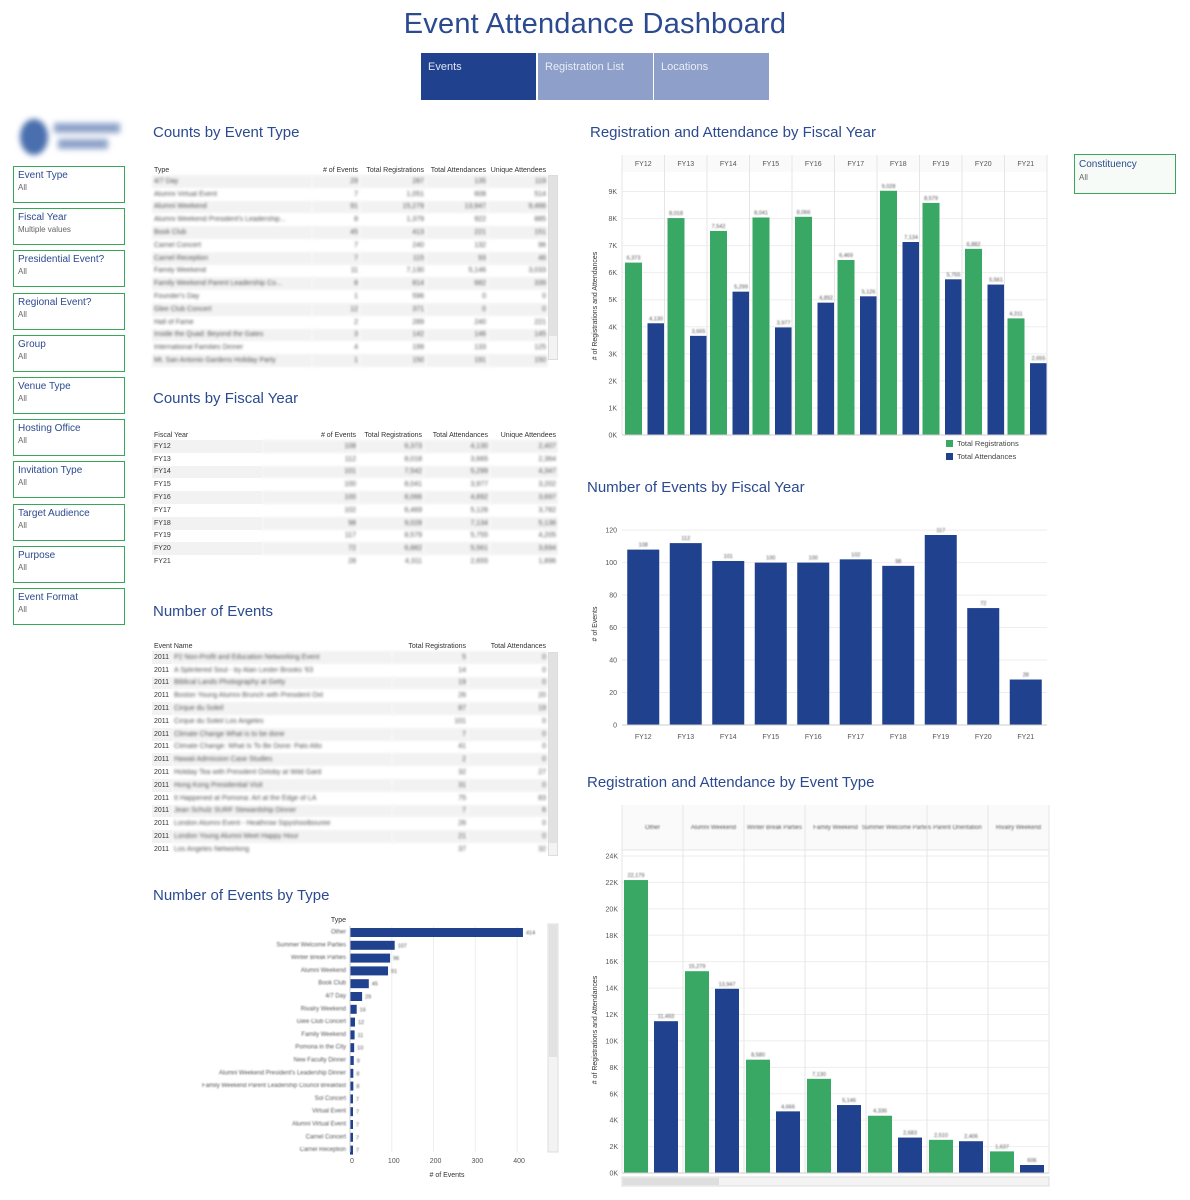 The height and width of the screenshot is (1200, 1190). What do you see at coordinates (350, 785) in the screenshot?
I see `table-row: 2011 Hong Kong Presidential Visit 31 0` at bounding box center [350, 785].